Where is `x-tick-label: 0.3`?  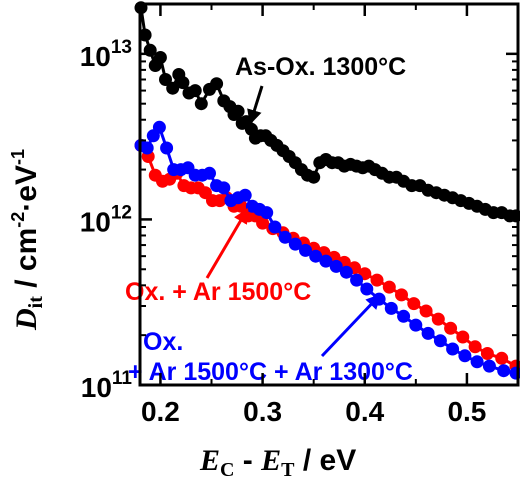 x-tick-label: 0.3 is located at coordinates (262, 411).